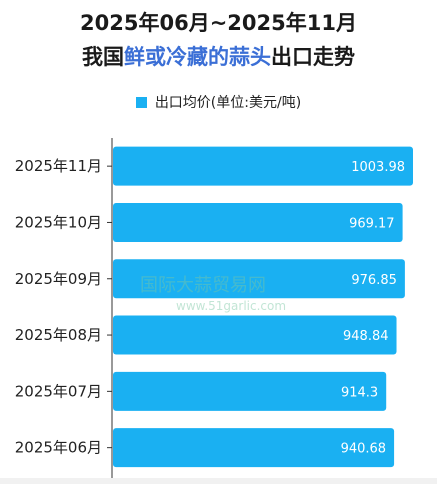  What do you see at coordinates (364, 449) in the screenshot?
I see `value-label: 940.68` at bounding box center [364, 449].